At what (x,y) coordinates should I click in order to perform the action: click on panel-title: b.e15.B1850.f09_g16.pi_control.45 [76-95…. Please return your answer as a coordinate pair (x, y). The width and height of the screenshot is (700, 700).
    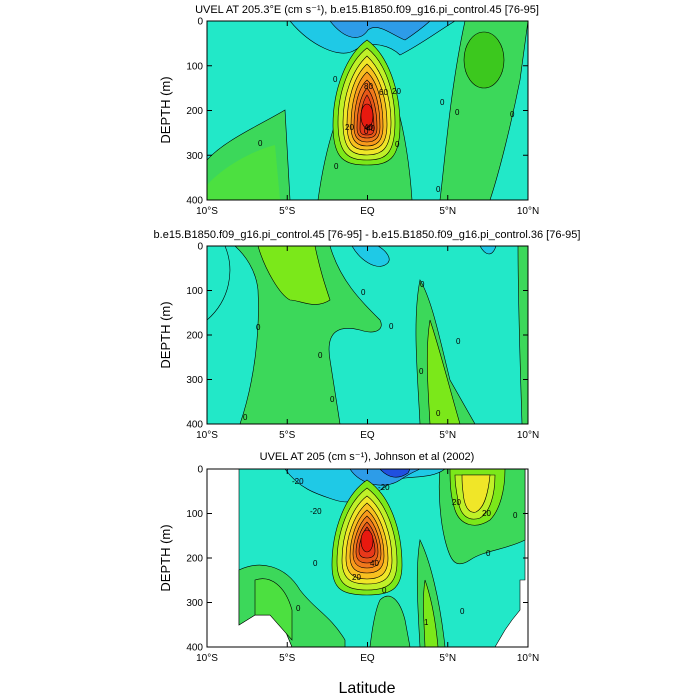
    Looking at the image, I should click on (367, 235).